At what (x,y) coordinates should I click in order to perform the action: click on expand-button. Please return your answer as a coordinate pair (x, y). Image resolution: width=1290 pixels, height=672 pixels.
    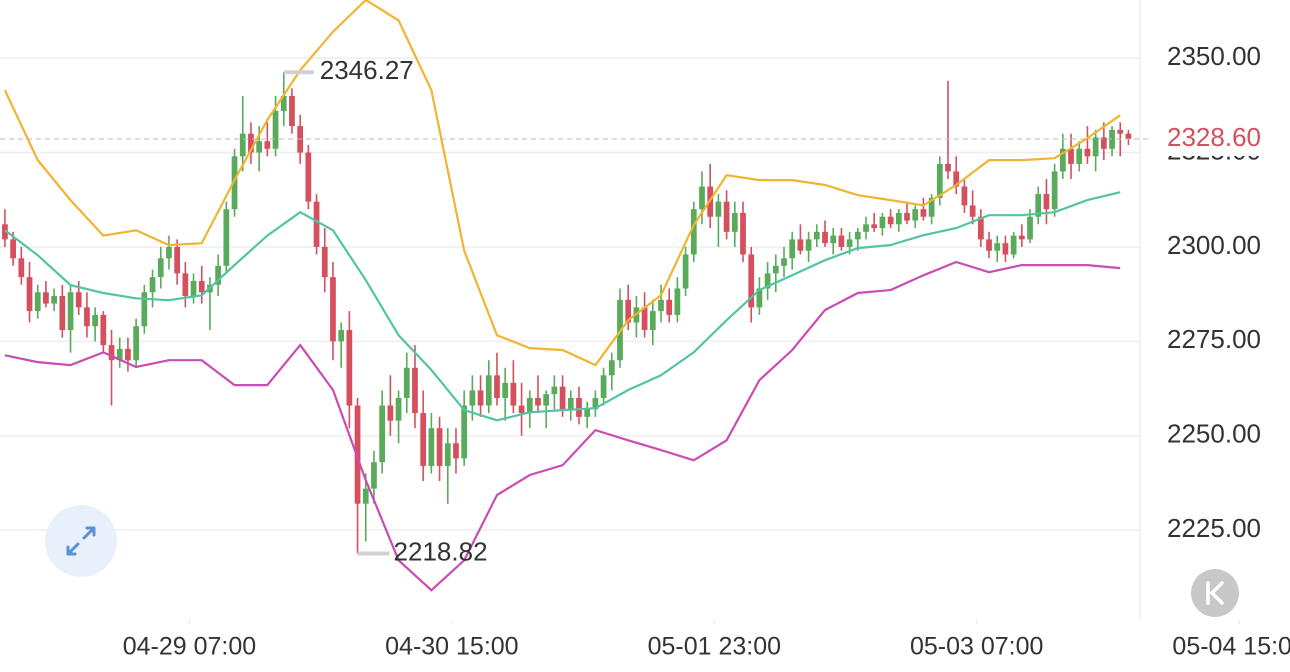
    Looking at the image, I should click on (81, 541).